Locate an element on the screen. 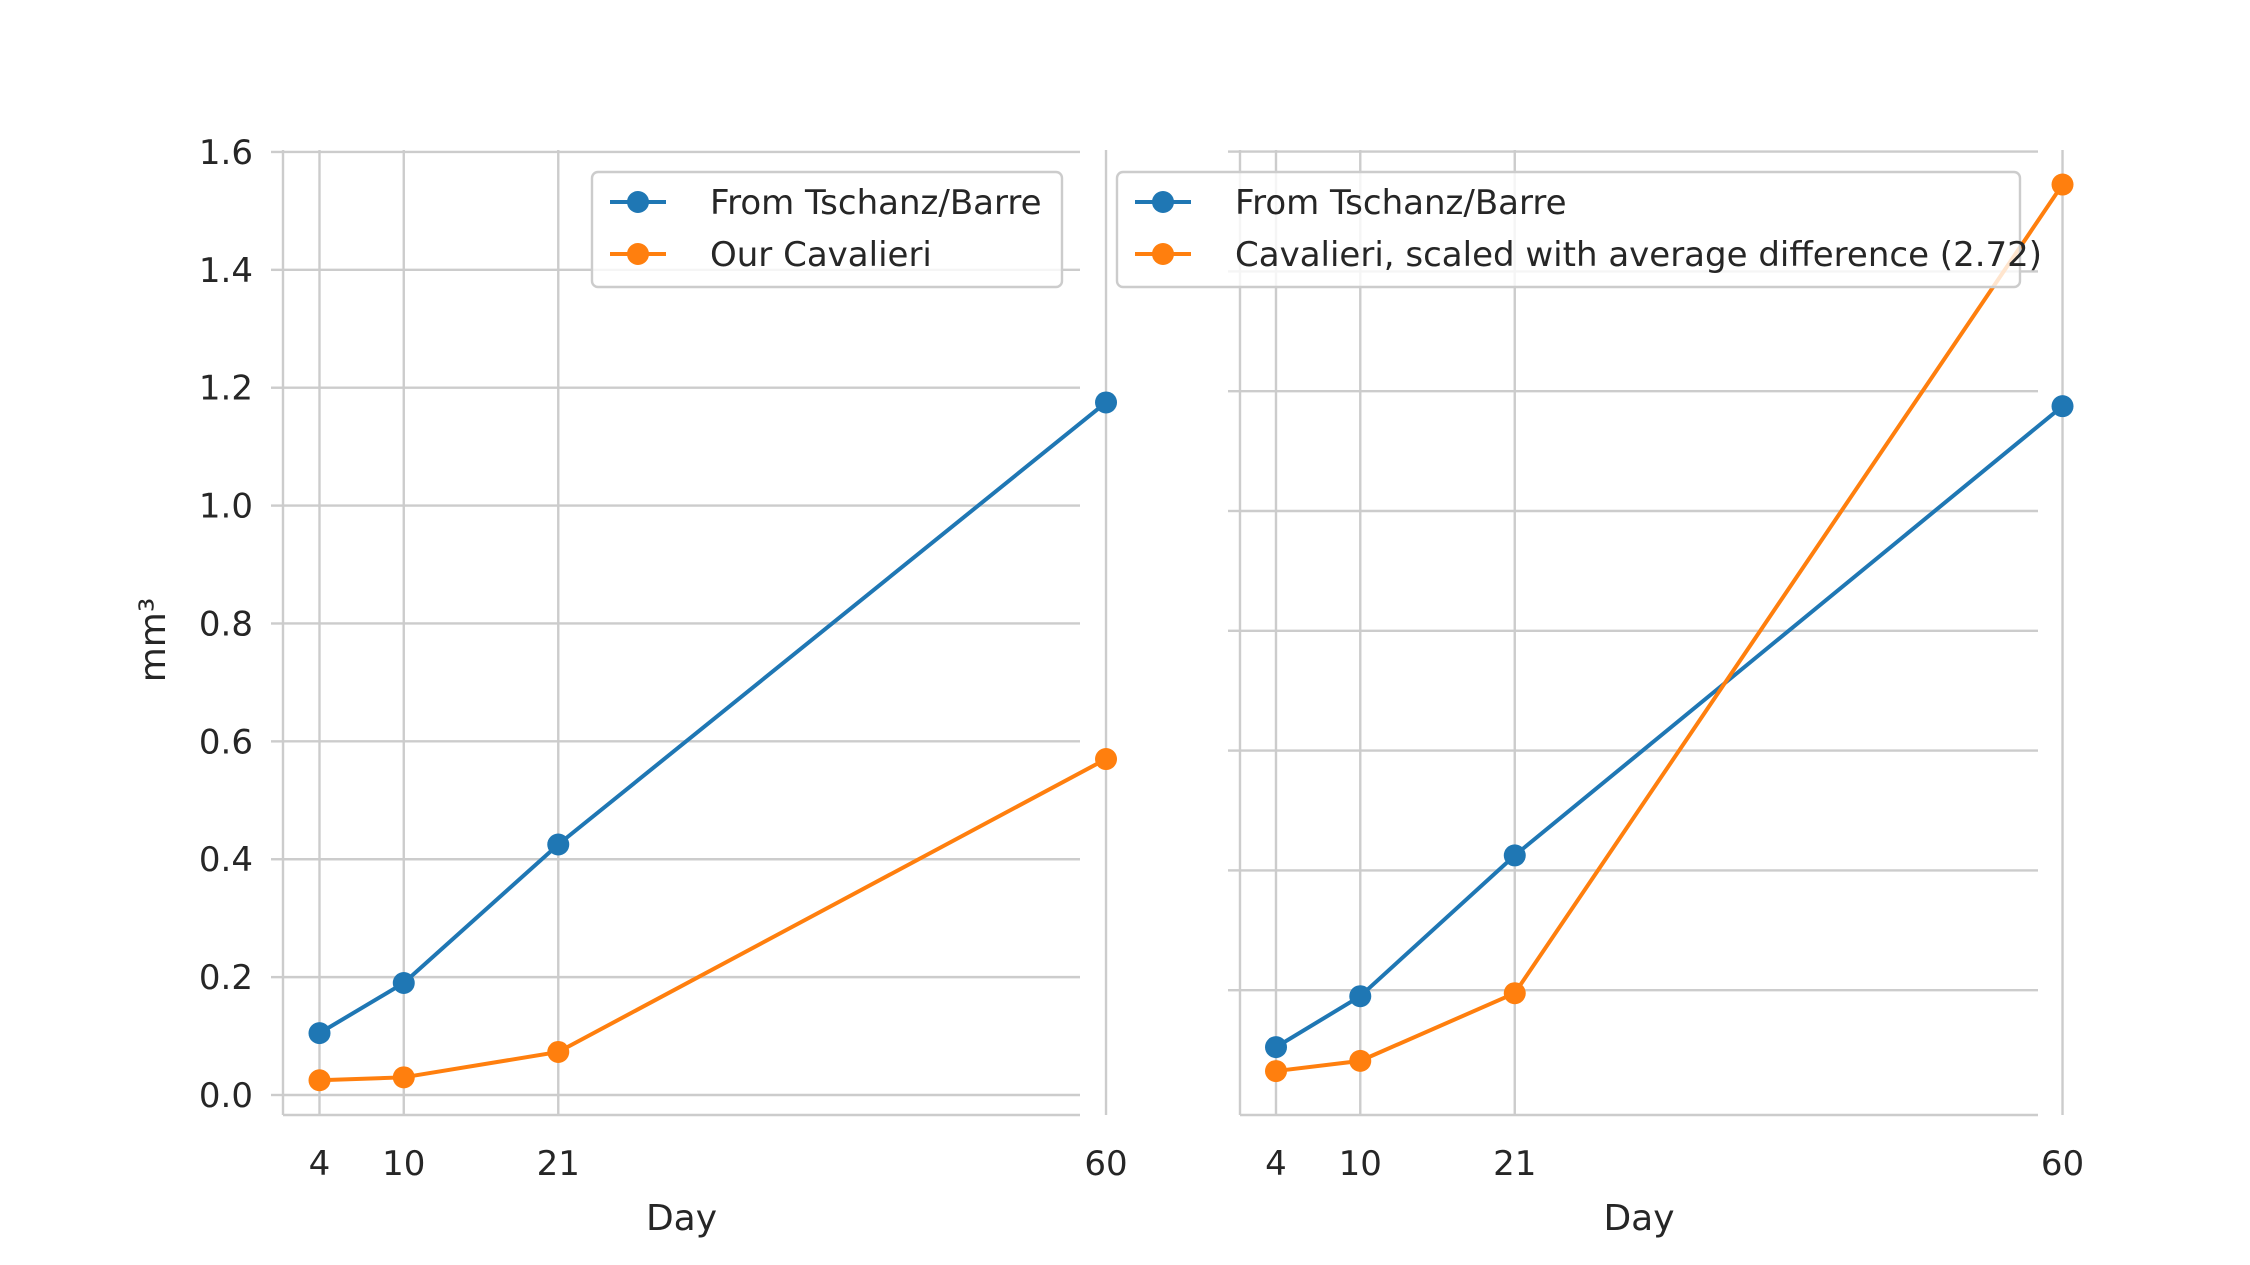 The width and height of the screenshot is (2250, 1265). y-tick-label: 0.8 is located at coordinates (226, 624).